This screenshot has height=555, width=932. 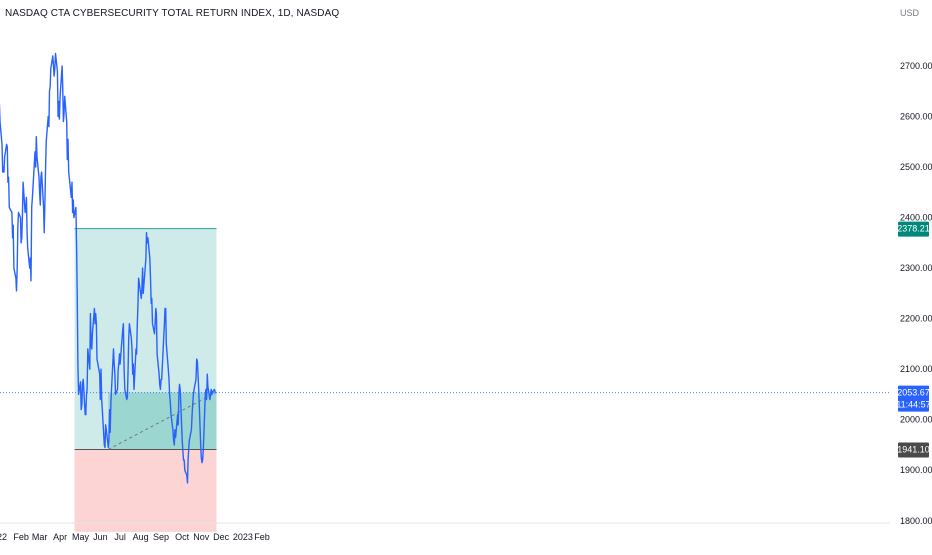 What do you see at coordinates (162, 421) in the screenshot?
I see `trend-line` at bounding box center [162, 421].